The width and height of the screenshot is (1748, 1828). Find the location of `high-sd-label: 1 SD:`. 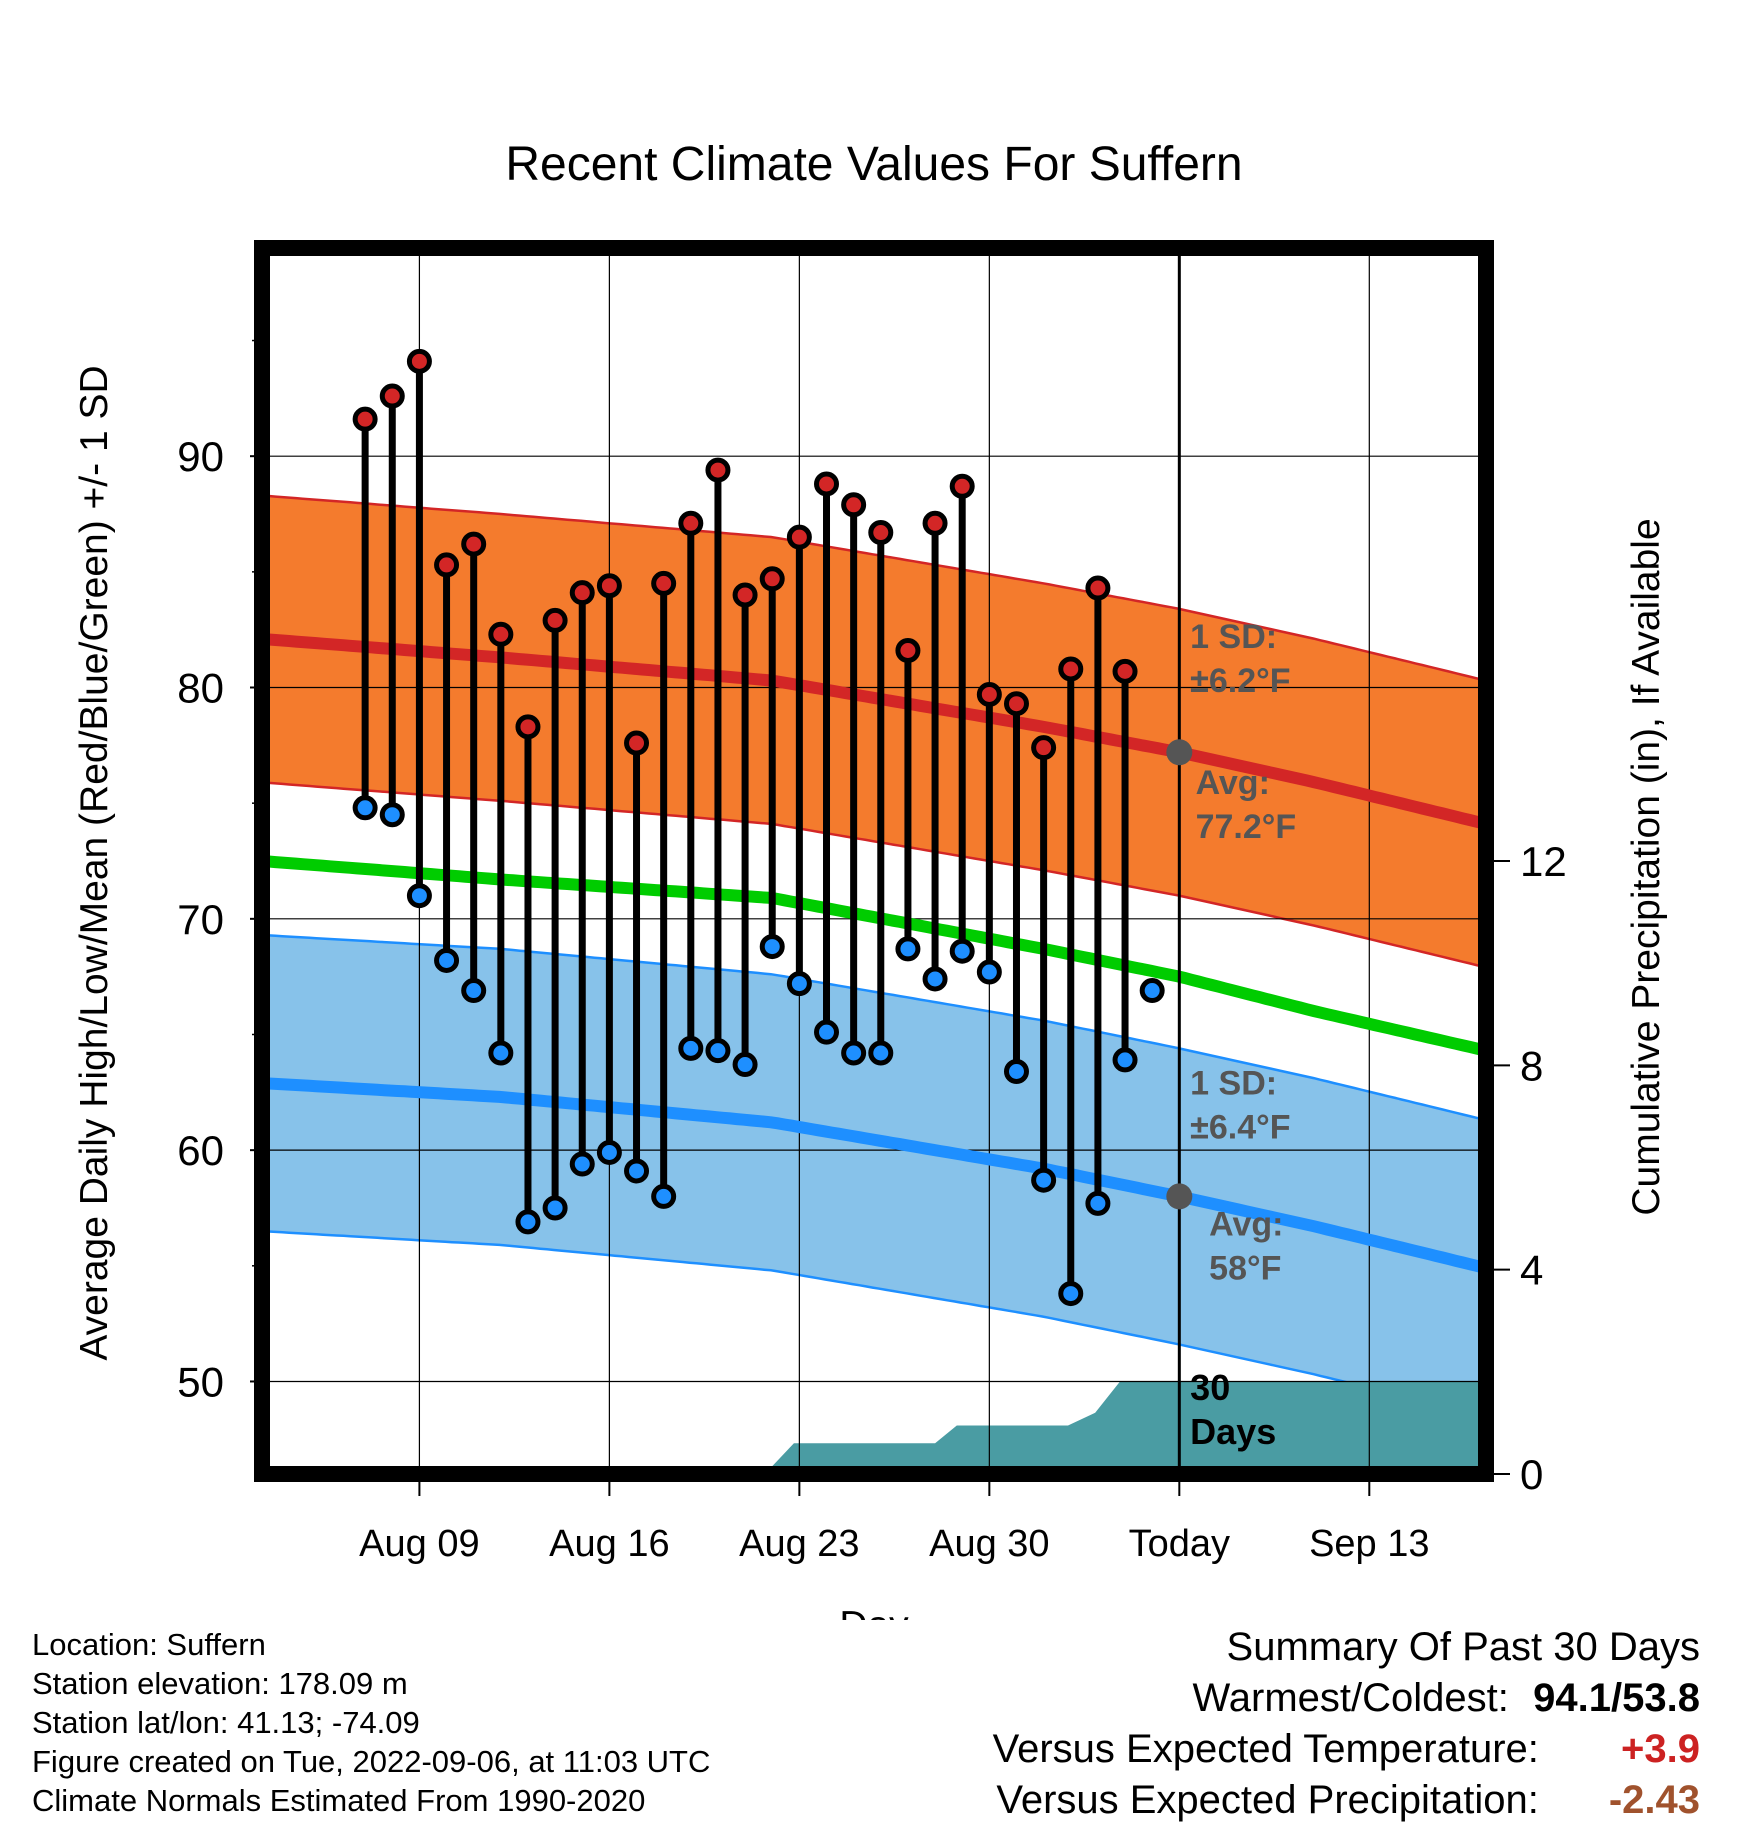

high-sd-label: 1 SD: is located at coordinates (1233, 637).